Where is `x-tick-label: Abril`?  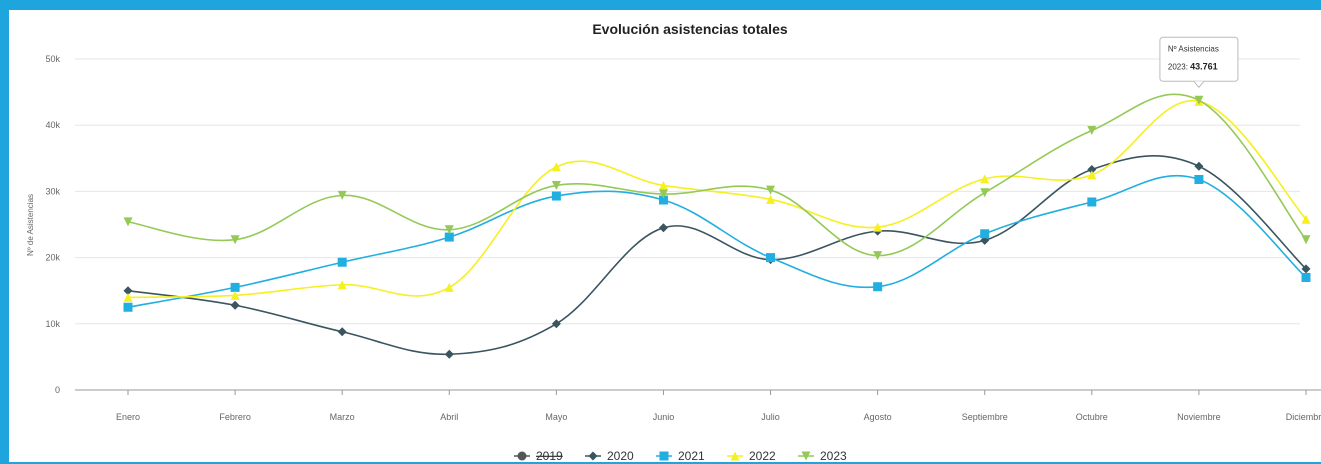 x-tick-label: Abril is located at coordinates (449, 417).